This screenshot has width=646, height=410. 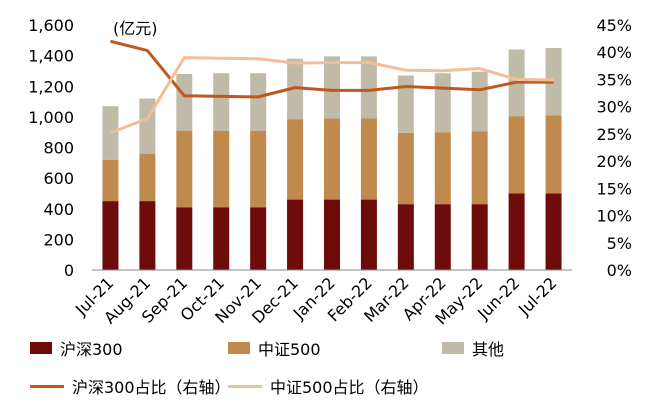 What do you see at coordinates (614, 25) in the screenshot?
I see `y-right-tick-label: 45%` at bounding box center [614, 25].